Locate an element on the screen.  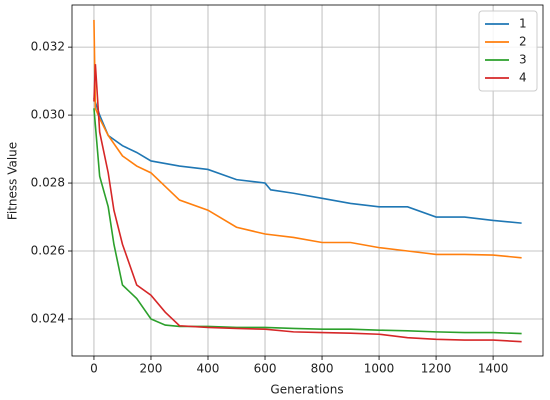
legend-box is located at coordinates (508, 51).